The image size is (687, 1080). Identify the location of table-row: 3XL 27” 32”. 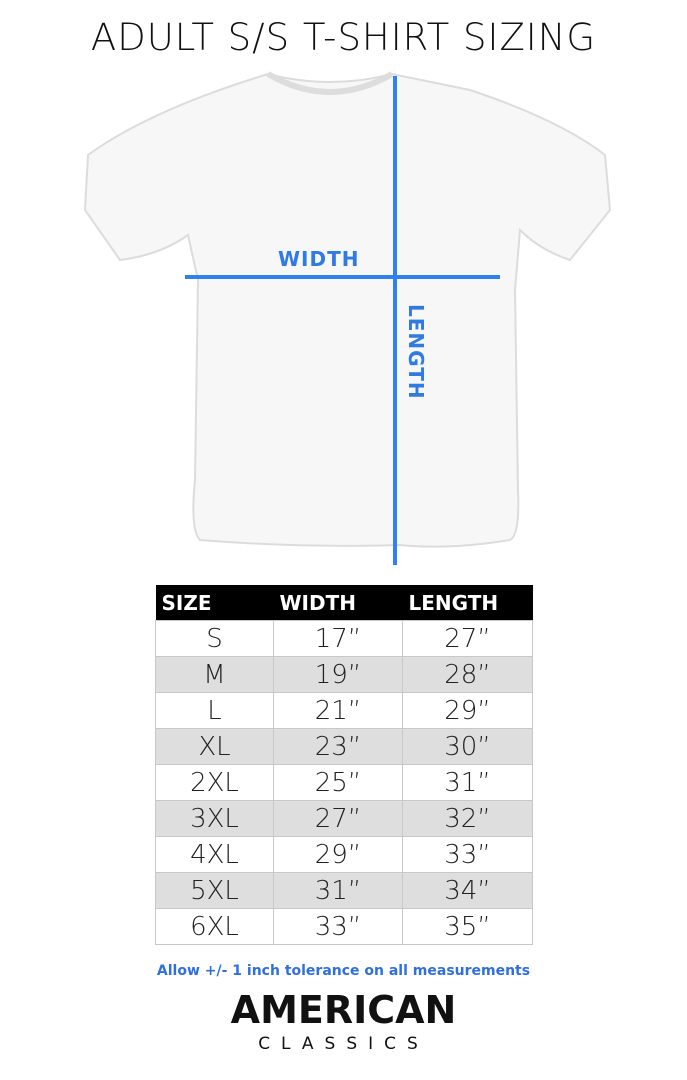
(344, 818).